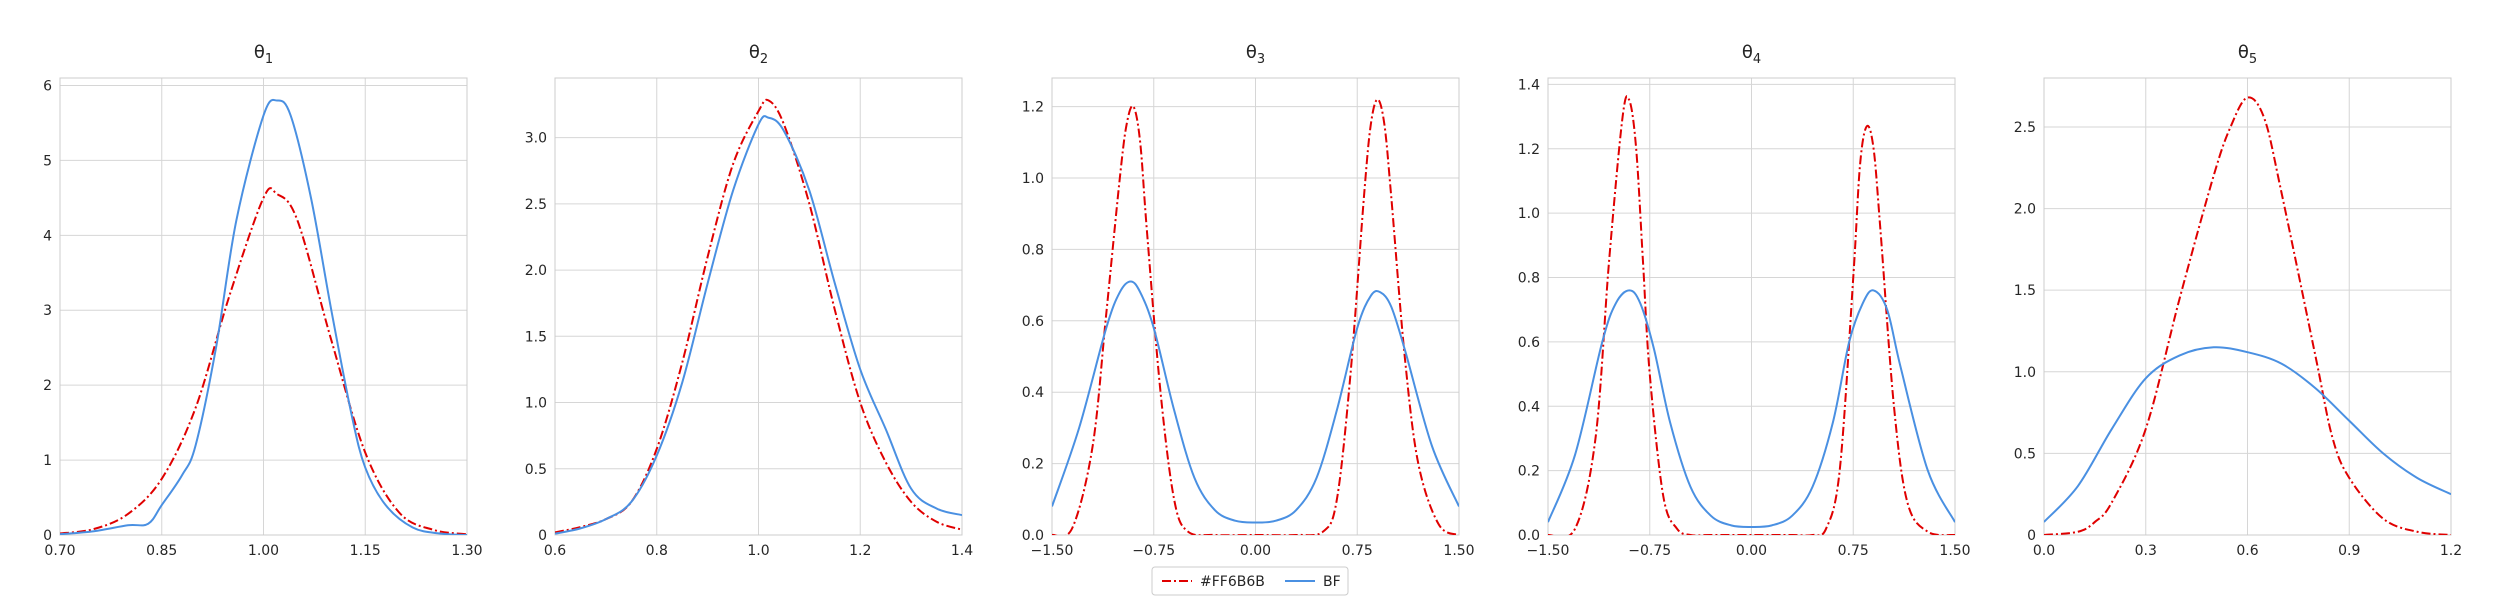 Image resolution: width=2500 pixels, height=600 pixels. Describe the element at coordinates (263, 551) in the screenshot. I see `x-tick-label: 1.00` at that location.